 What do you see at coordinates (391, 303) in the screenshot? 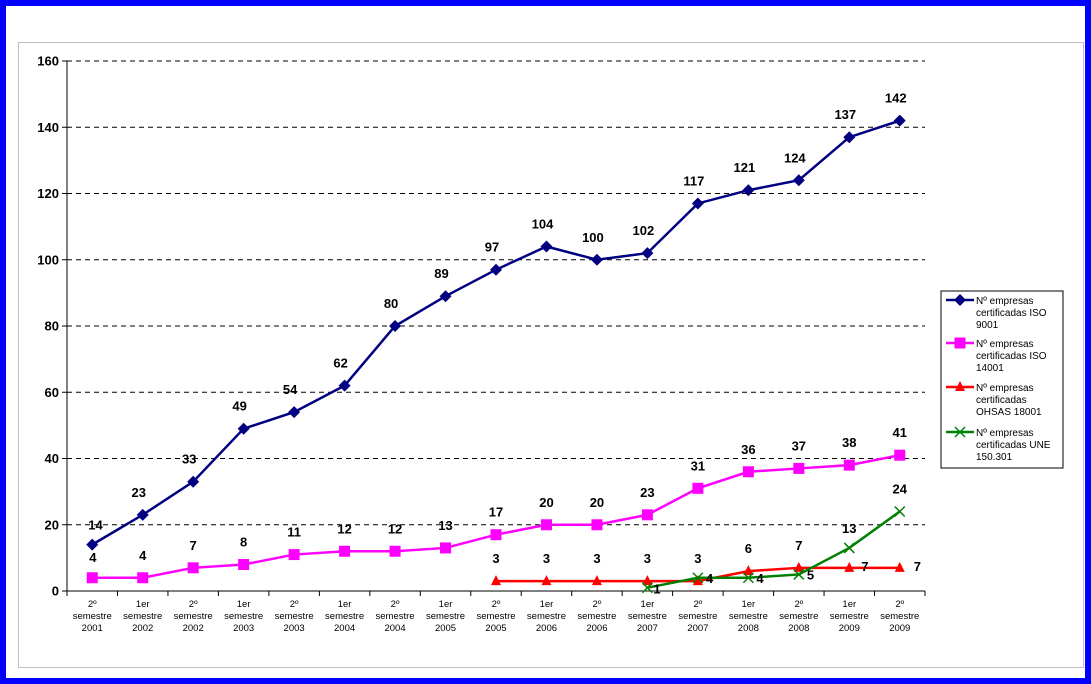
I see `data-label: 80` at bounding box center [391, 303].